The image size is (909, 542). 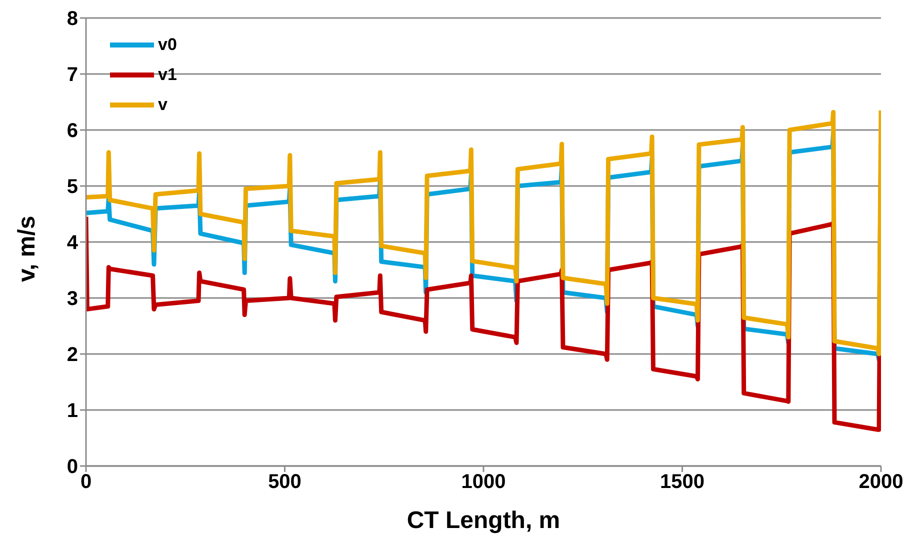 I want to click on legend-label: v1, so click(x=167, y=75).